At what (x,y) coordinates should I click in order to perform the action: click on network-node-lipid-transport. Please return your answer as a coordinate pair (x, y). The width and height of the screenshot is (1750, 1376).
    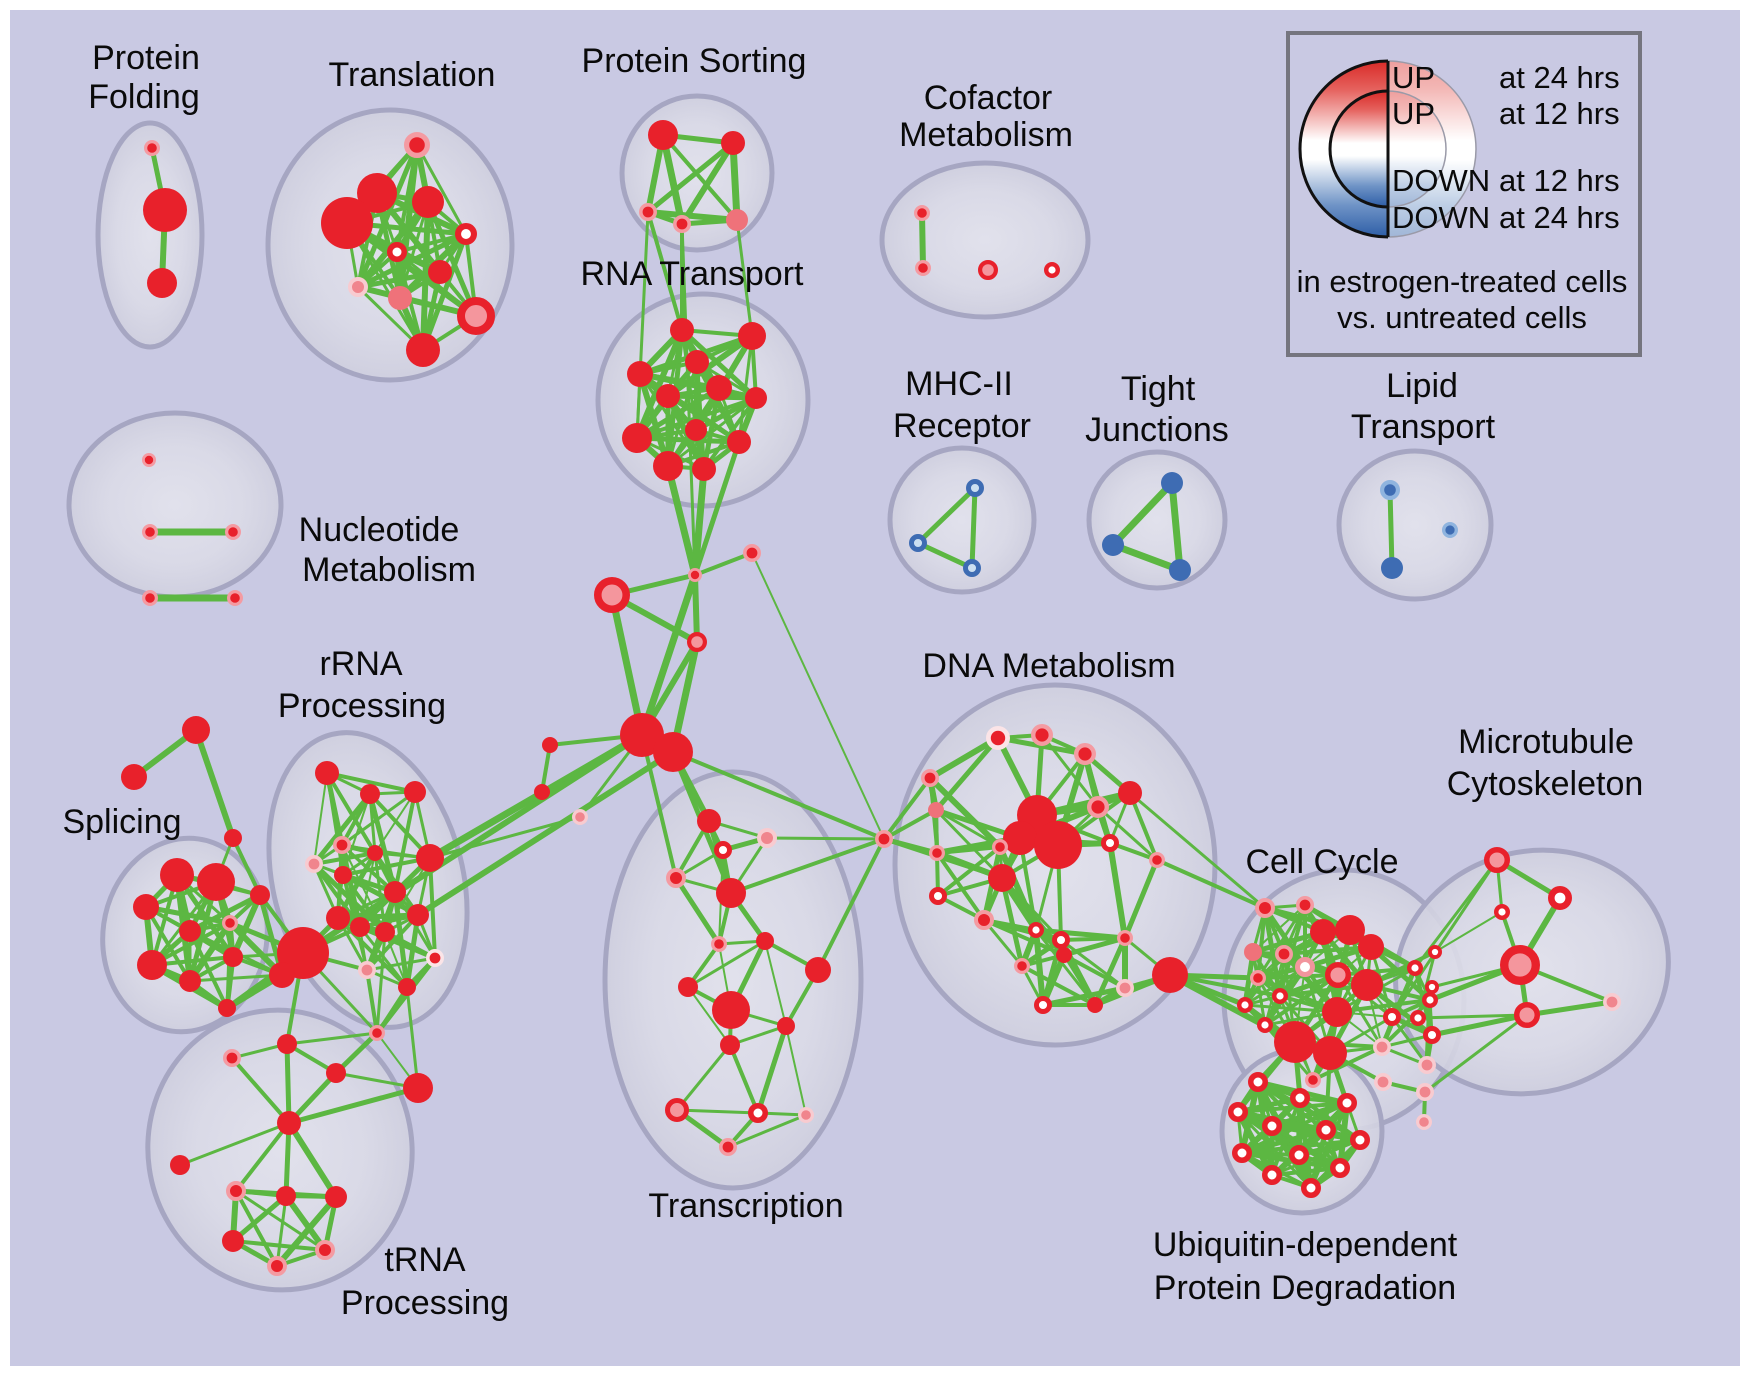
    Looking at the image, I should click on (1450, 529).